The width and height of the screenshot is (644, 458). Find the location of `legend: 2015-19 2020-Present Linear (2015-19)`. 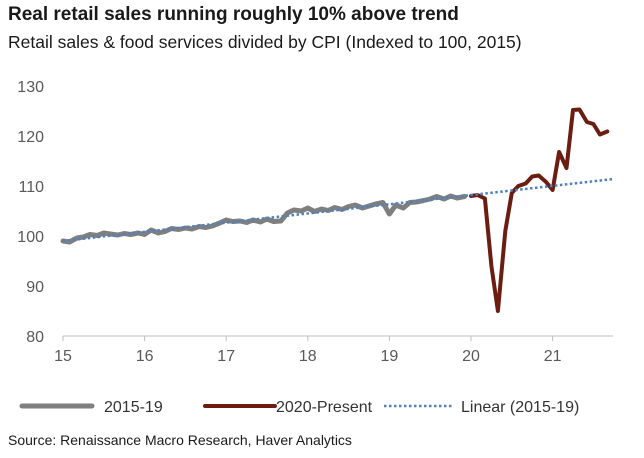

legend: 2015-19 2020-Present Linear (2015-19) is located at coordinates (299, 407).